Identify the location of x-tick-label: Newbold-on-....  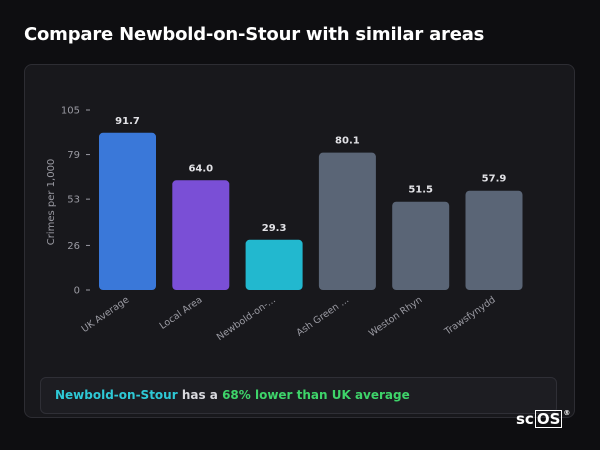
(246, 318).